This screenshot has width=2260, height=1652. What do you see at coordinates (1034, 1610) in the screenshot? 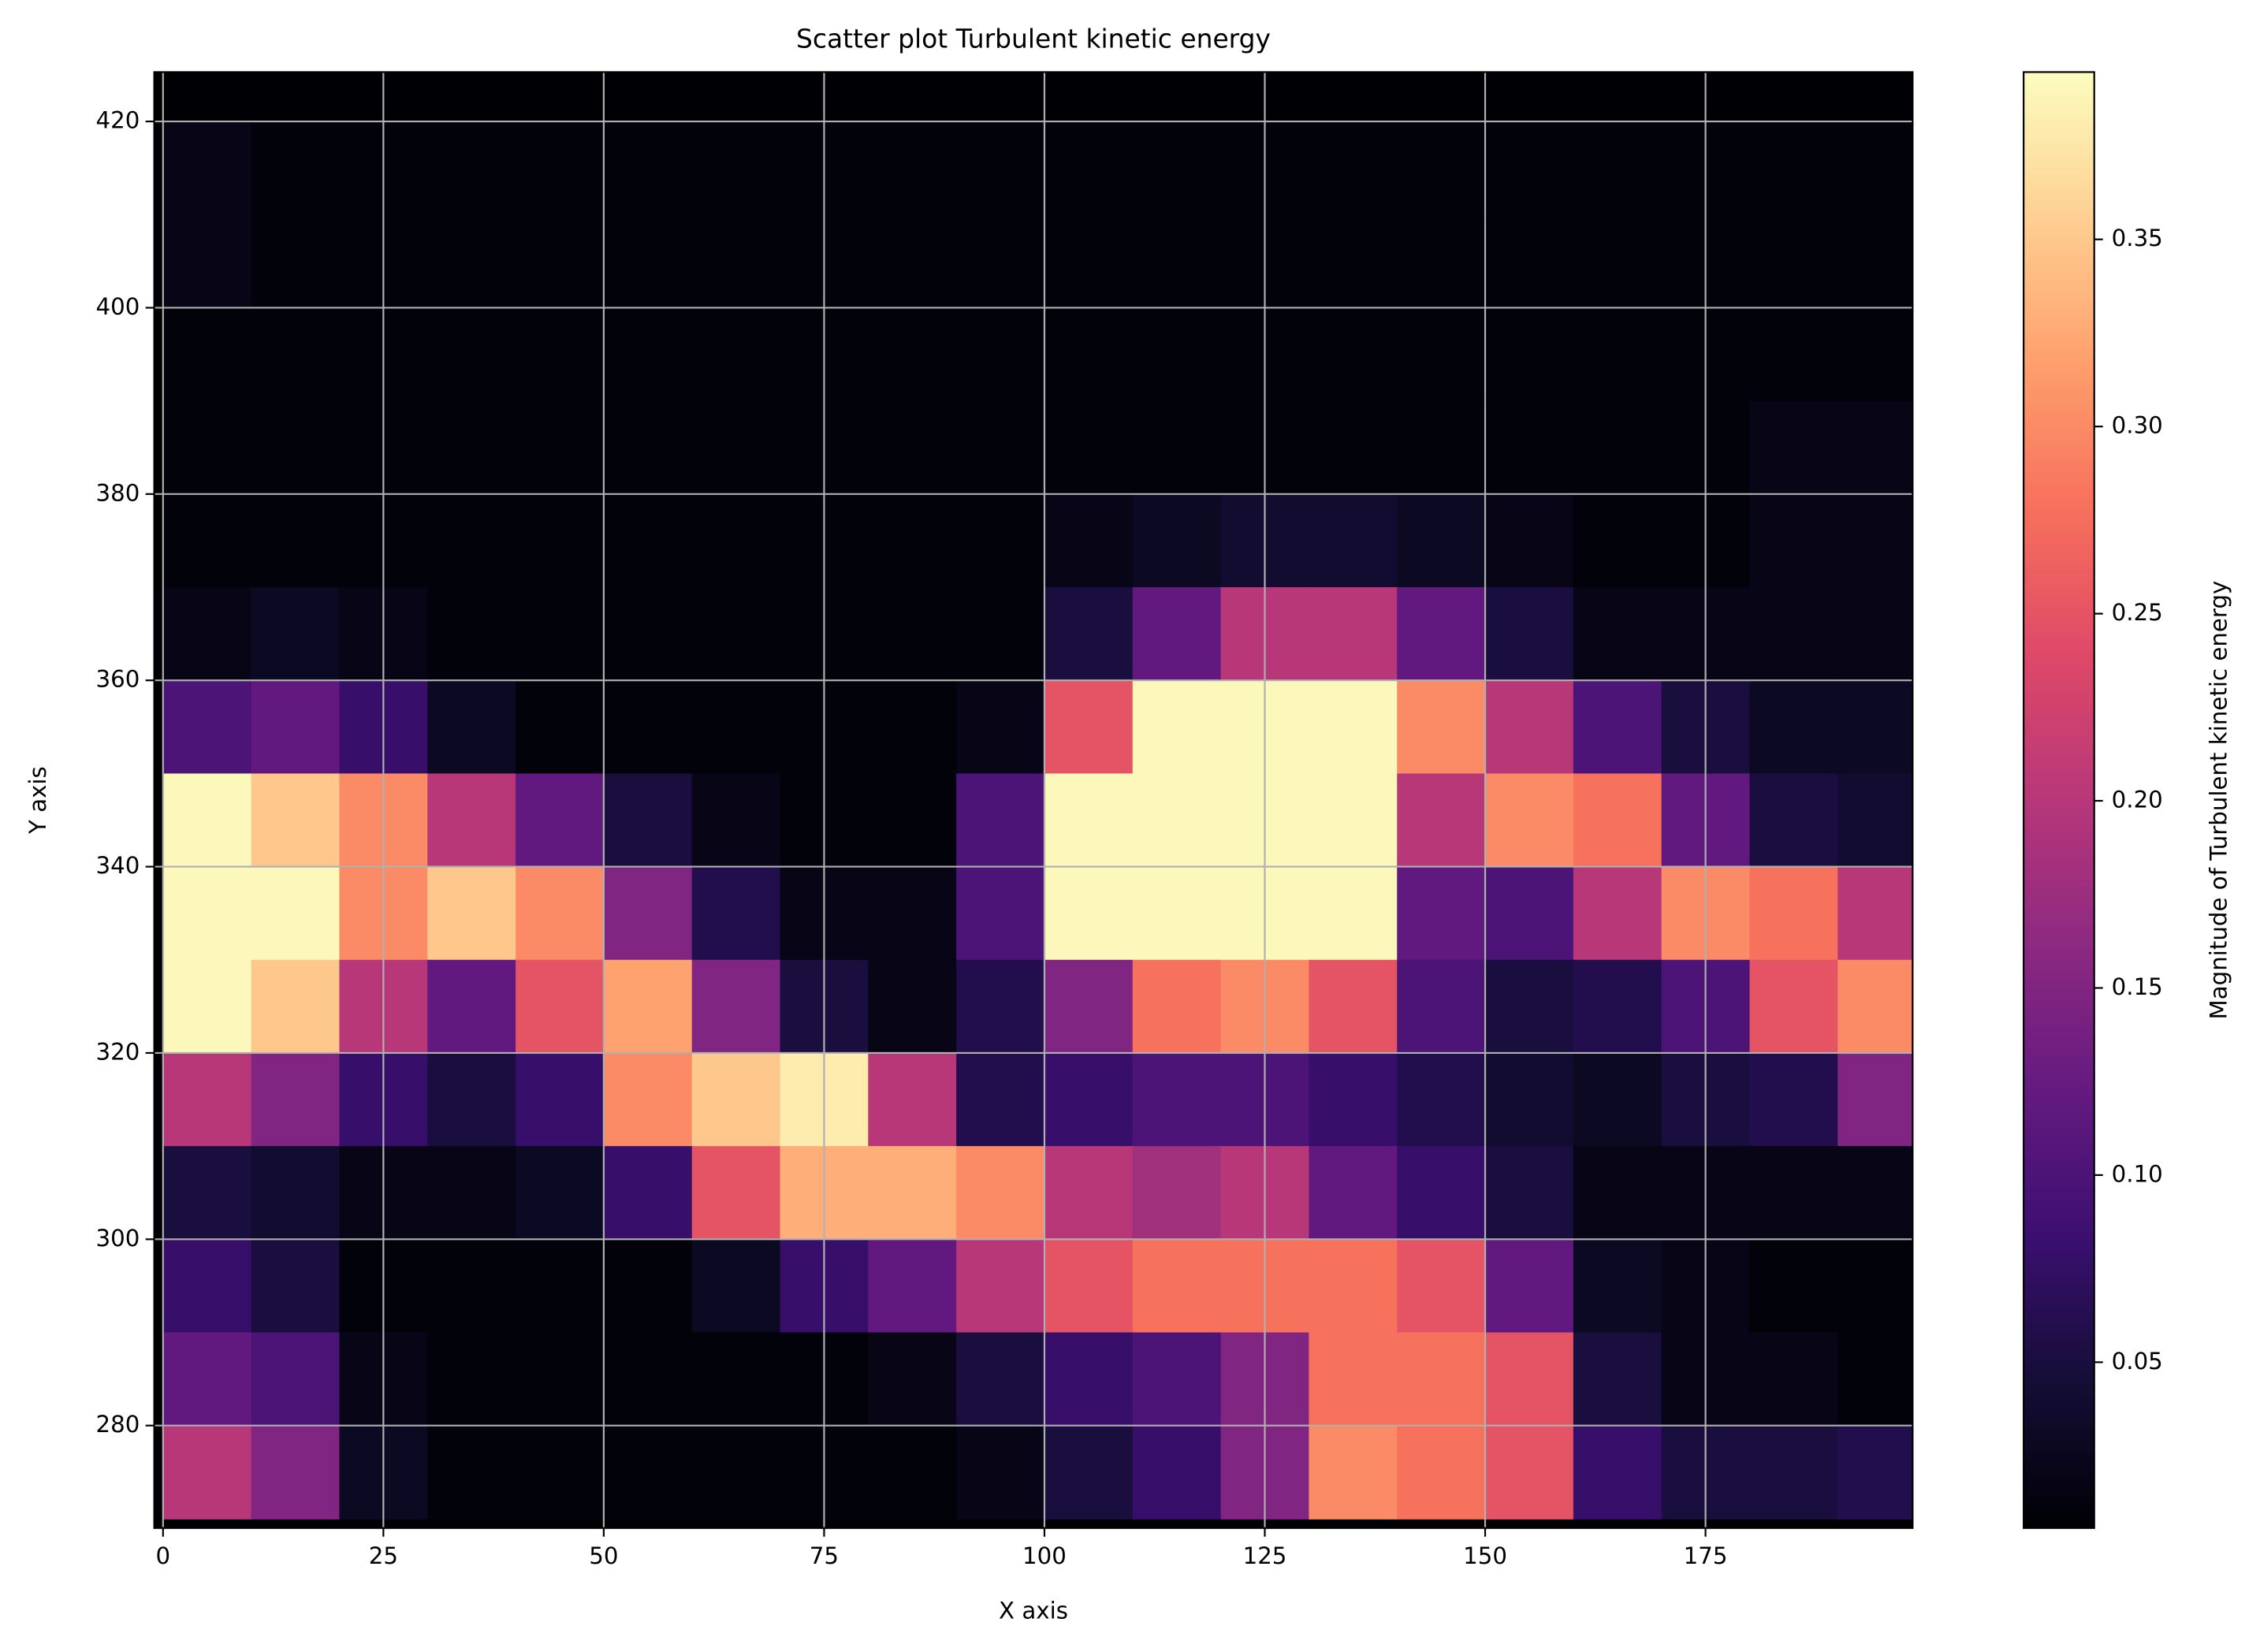
I see `x-axis-label: X axis` at bounding box center [1034, 1610].